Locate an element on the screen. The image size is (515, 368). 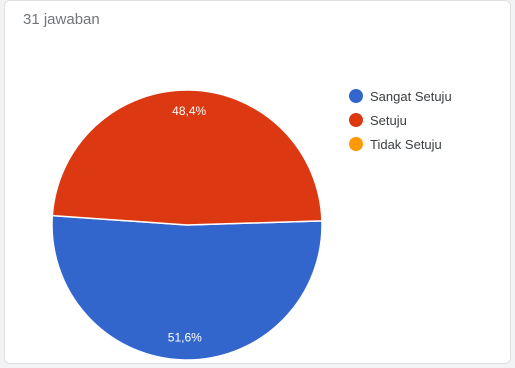
legend-label-tidak-setuju: Tidak Setuju is located at coordinates (406, 144).